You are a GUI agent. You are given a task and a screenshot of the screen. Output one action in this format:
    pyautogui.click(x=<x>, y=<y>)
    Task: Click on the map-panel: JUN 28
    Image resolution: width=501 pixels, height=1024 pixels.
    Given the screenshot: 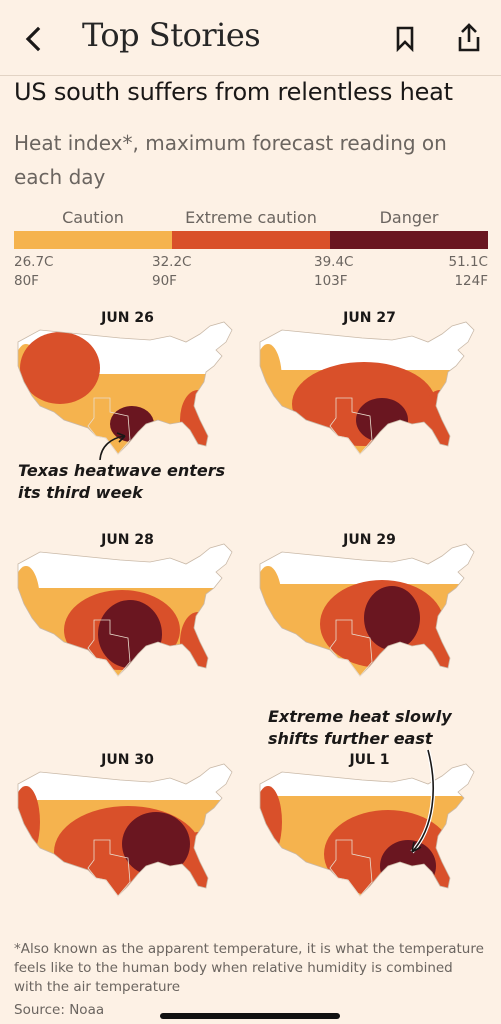 What is the action you would take?
    pyautogui.click(x=127, y=637)
    